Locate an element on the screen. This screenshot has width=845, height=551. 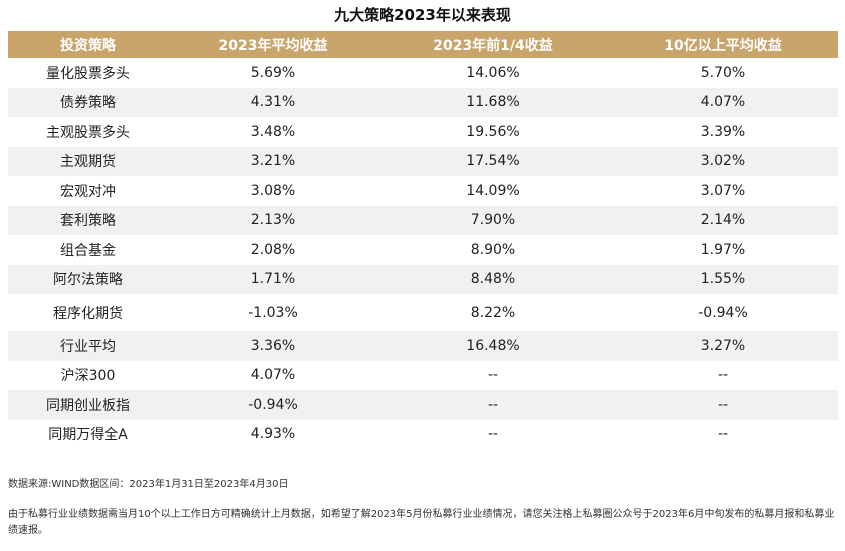
cell-value: 3.39% is located at coordinates (723, 132).